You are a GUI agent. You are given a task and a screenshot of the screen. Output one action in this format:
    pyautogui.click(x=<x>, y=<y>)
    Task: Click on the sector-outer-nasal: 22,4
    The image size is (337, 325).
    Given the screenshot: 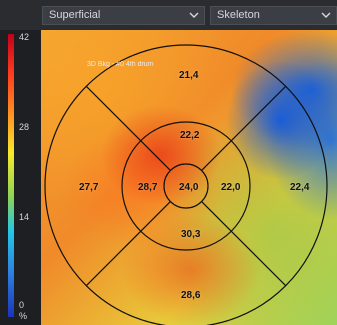 What is the action you would take?
    pyautogui.click(x=300, y=187)
    